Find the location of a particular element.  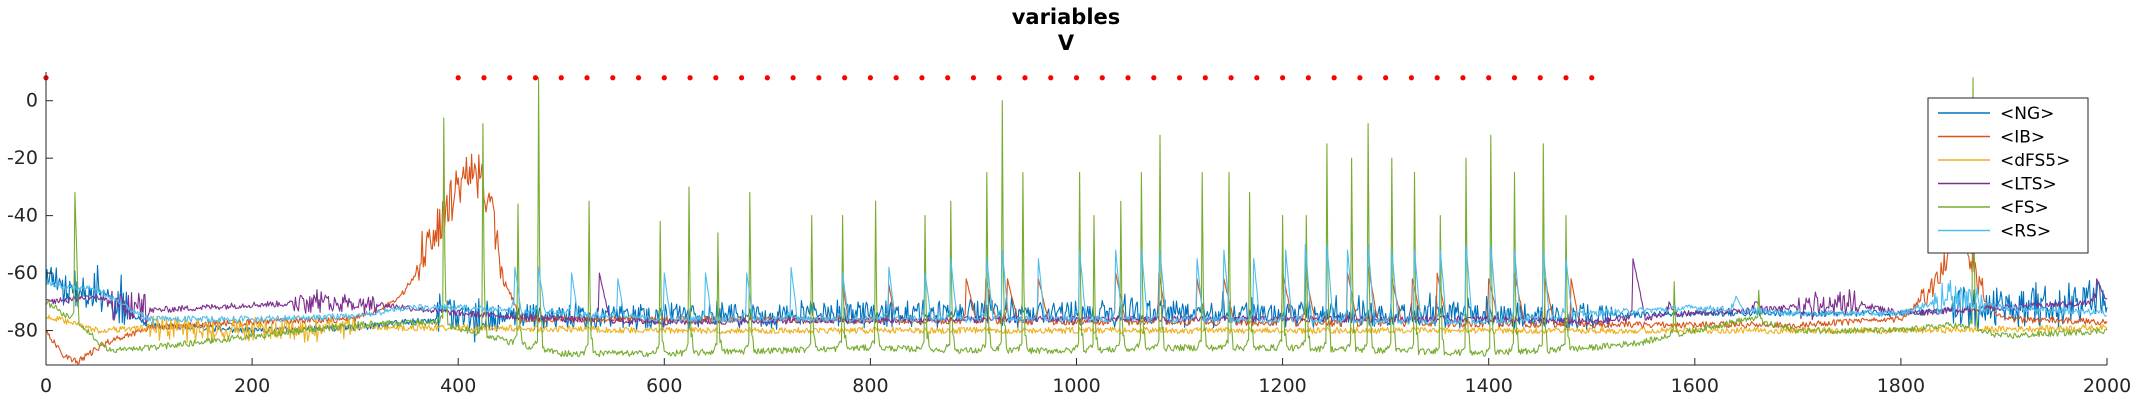

legend-label: <RS> is located at coordinates (2025, 232).